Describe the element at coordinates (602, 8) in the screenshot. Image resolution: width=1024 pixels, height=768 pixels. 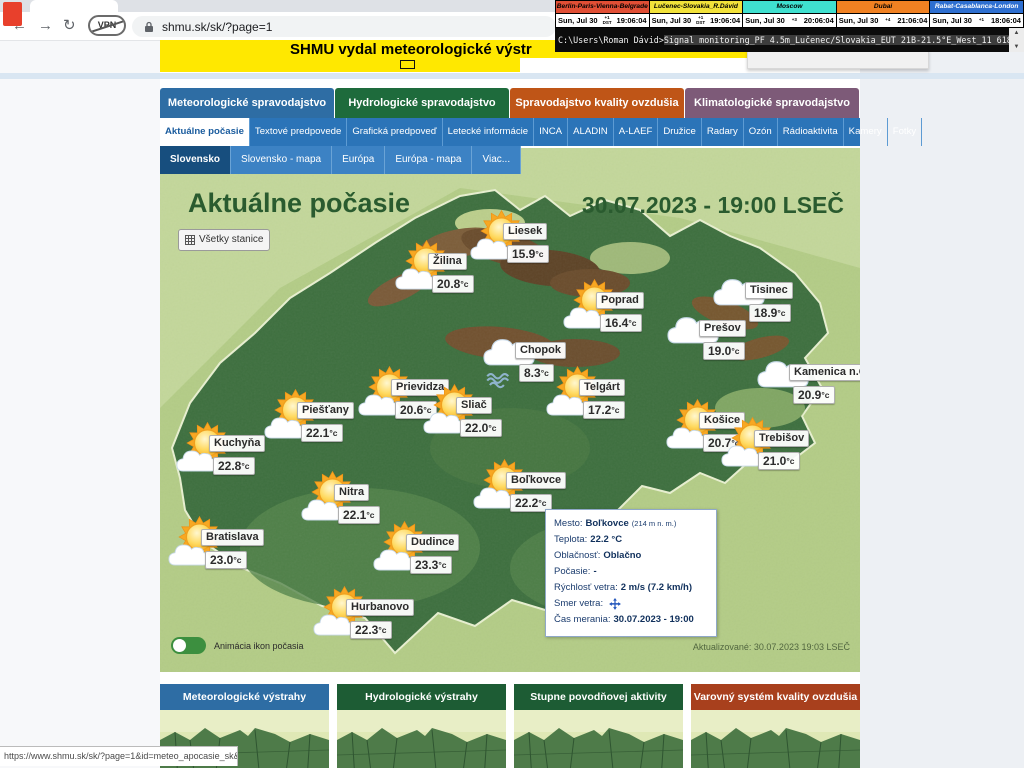
I see `clock-city-label: Berlin-Paris-Vienna-Belgrade` at that location.